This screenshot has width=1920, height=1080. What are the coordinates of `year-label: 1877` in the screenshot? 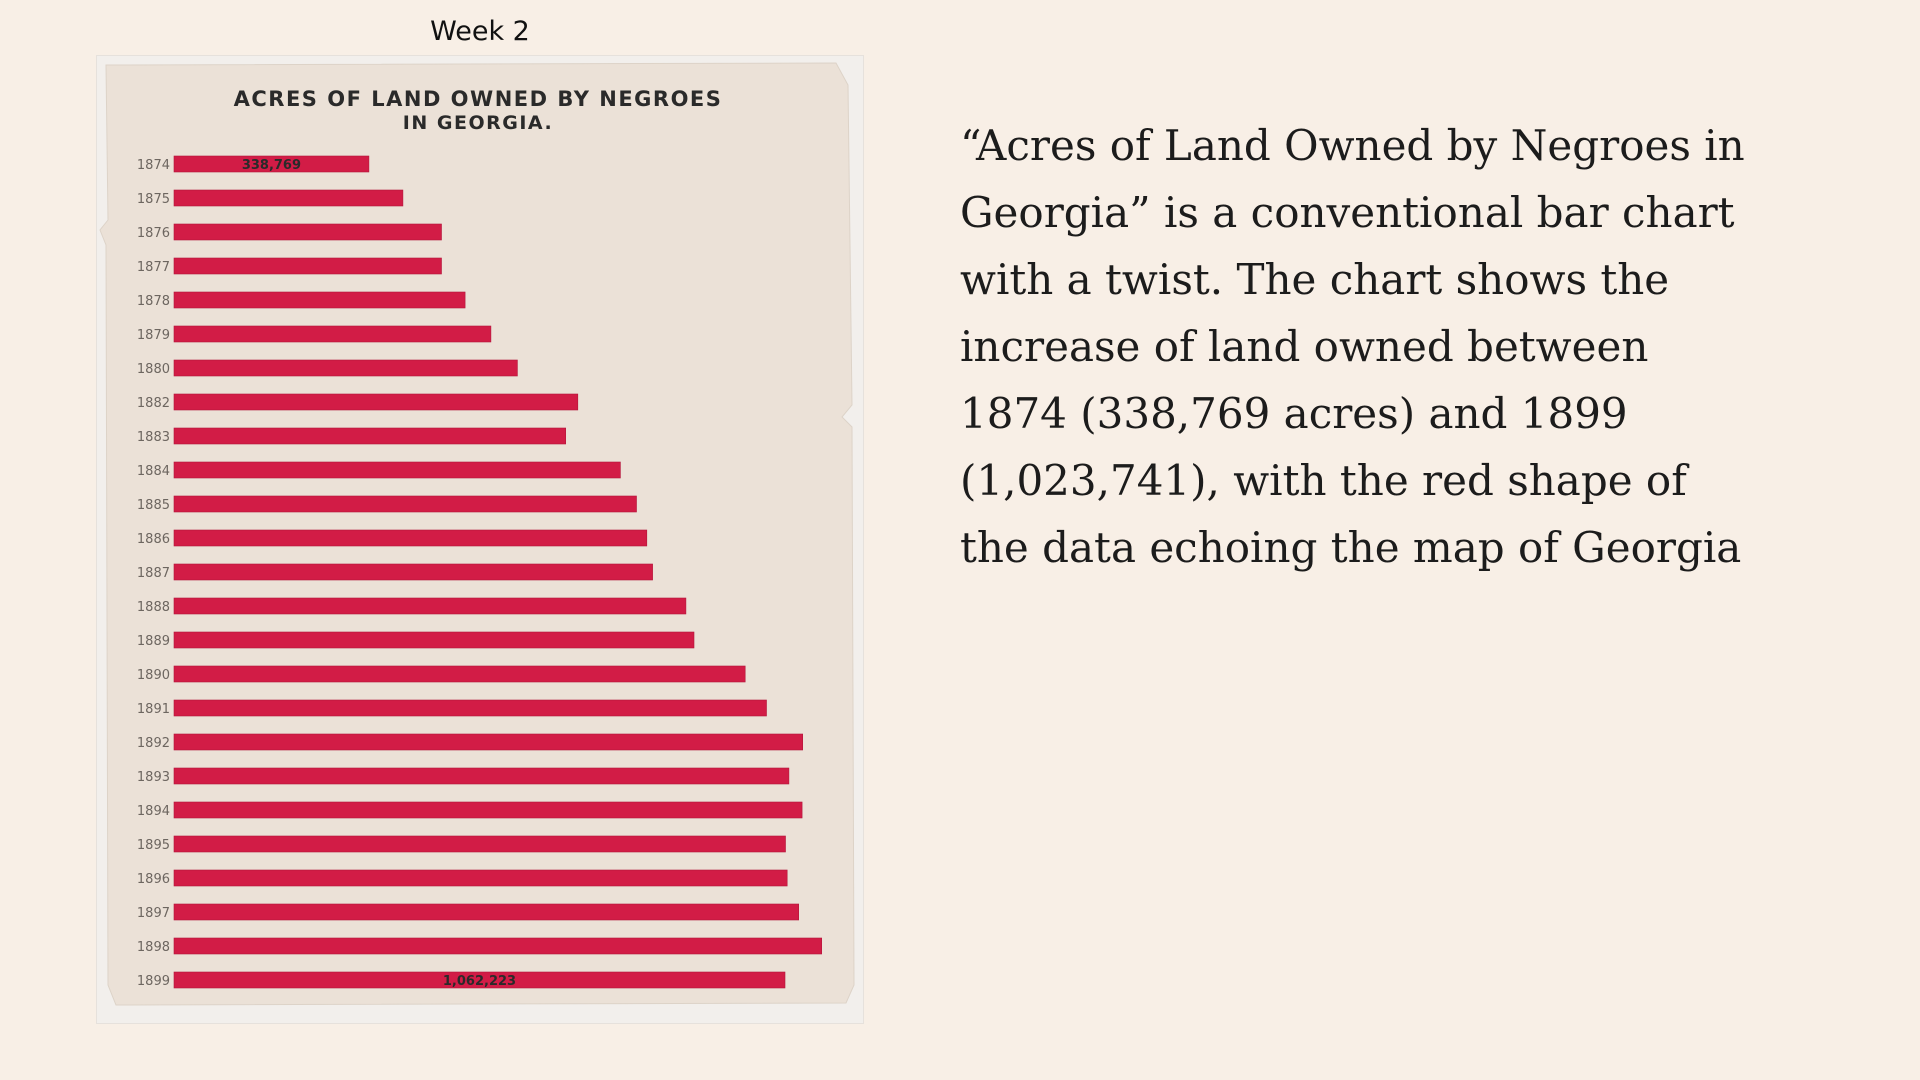 It's located at (153, 267).